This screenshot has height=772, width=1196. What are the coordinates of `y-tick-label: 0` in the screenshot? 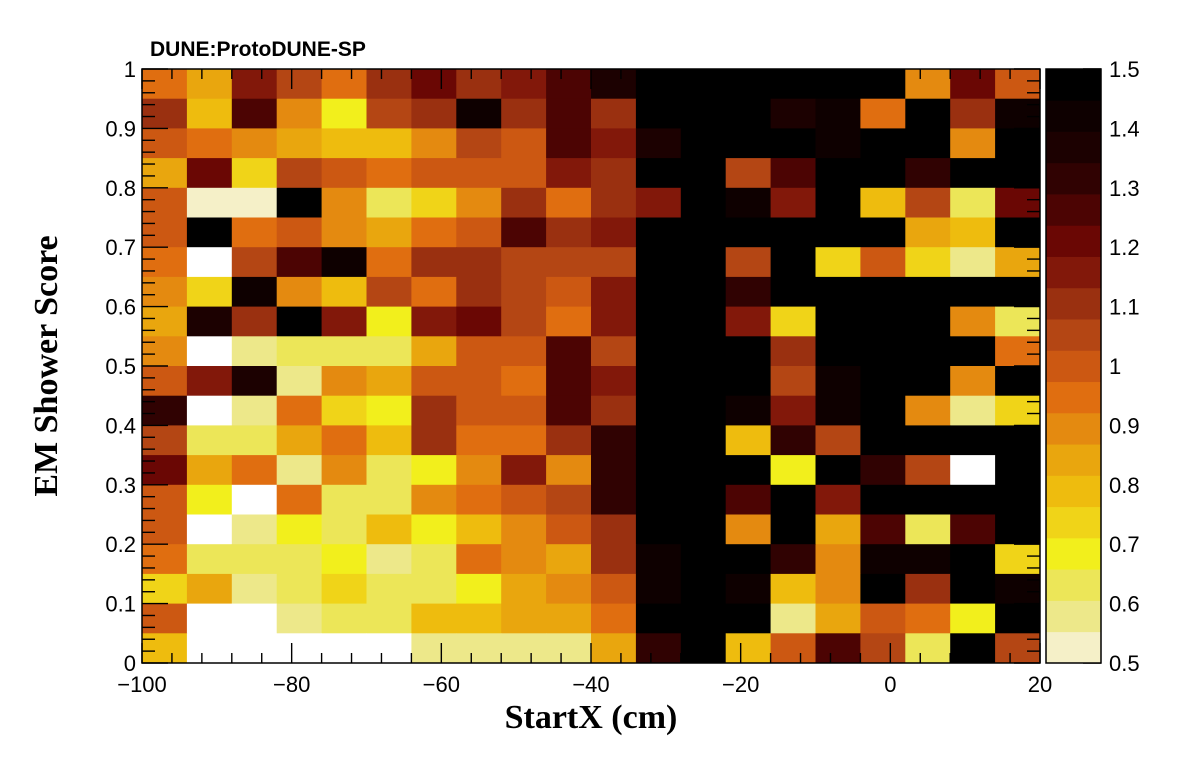 It's located at (130, 663).